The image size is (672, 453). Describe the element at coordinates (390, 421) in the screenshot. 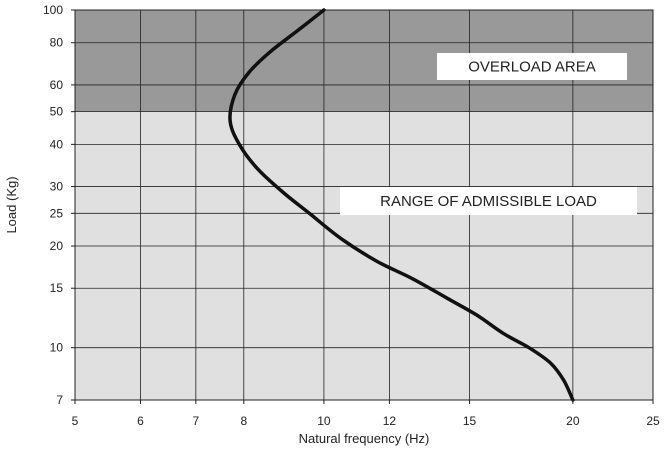

I see `x-tick-label: 12` at that location.